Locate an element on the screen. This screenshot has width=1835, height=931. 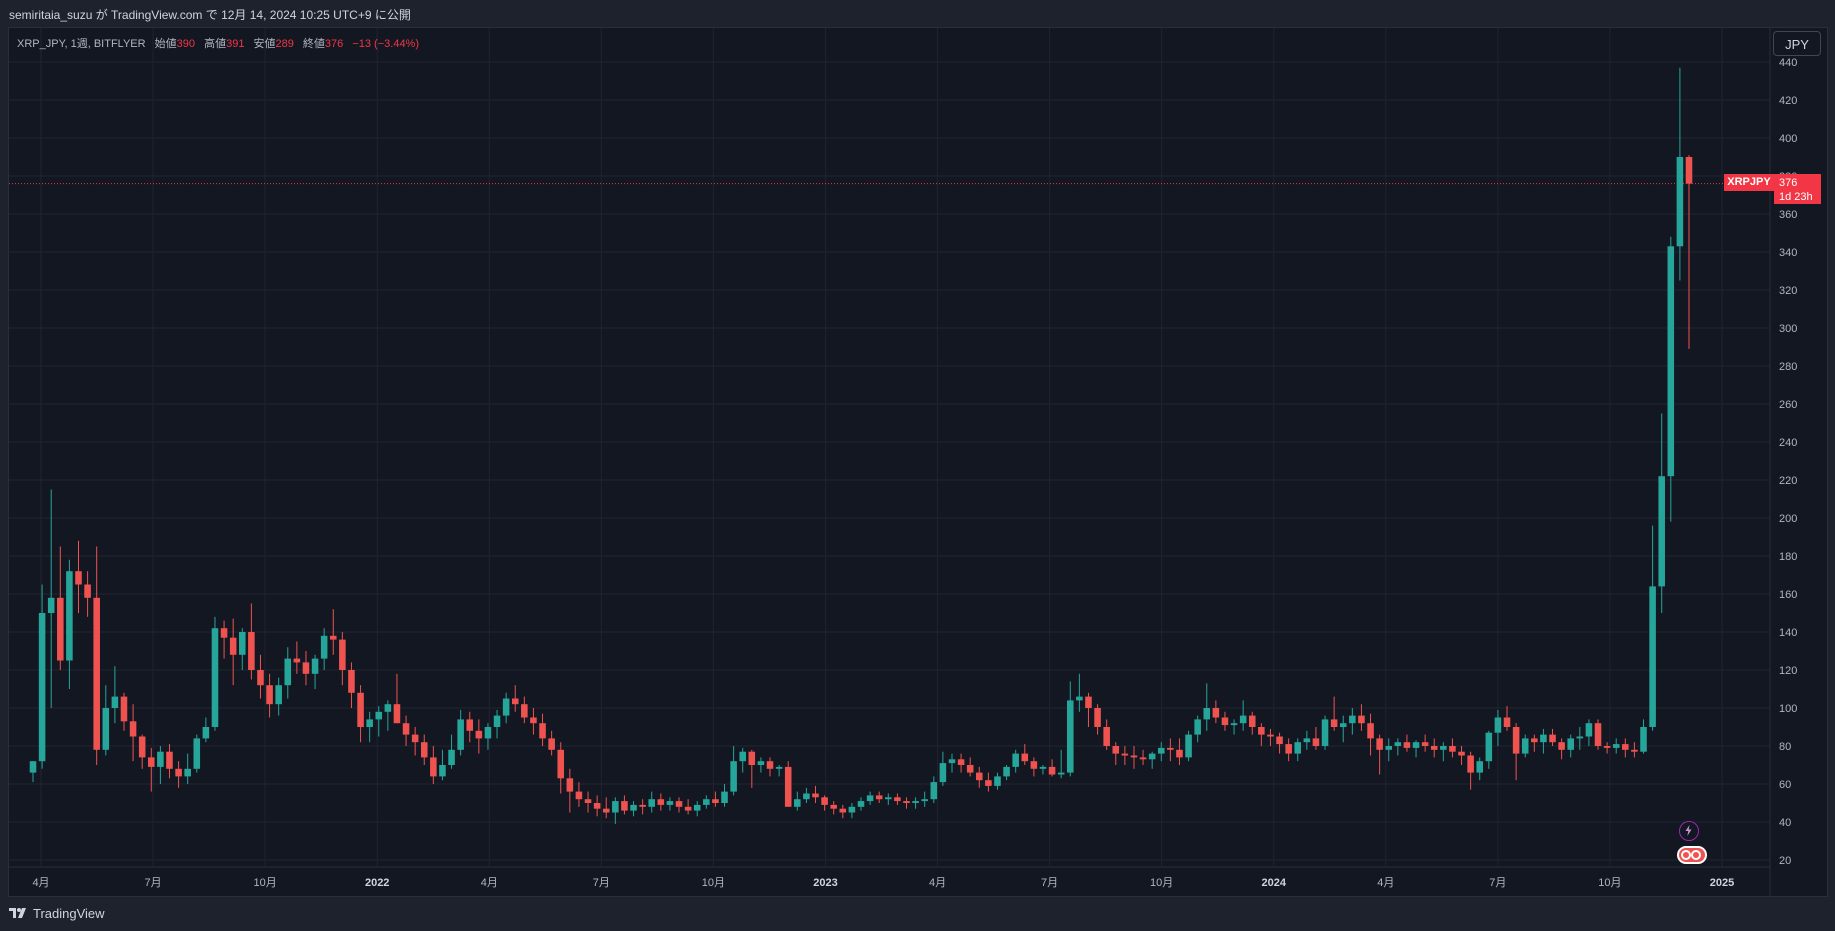
change-value: −13 (−3.44%) is located at coordinates (385, 44).